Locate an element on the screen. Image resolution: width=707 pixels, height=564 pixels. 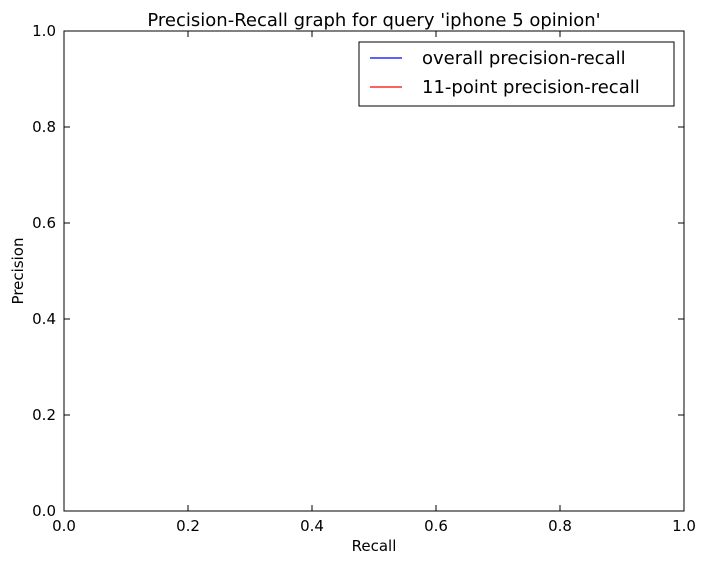
legend-label-overall: overall precision-recall is located at coordinates (524, 58).